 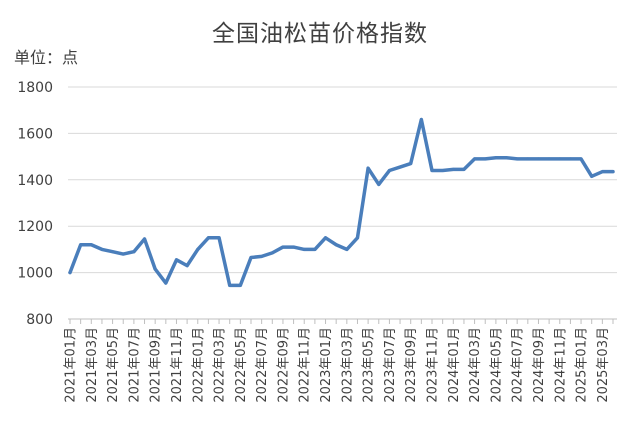 What do you see at coordinates (198, 365) in the screenshot?
I see `x-tick-label: 2022年01月` at bounding box center [198, 365].